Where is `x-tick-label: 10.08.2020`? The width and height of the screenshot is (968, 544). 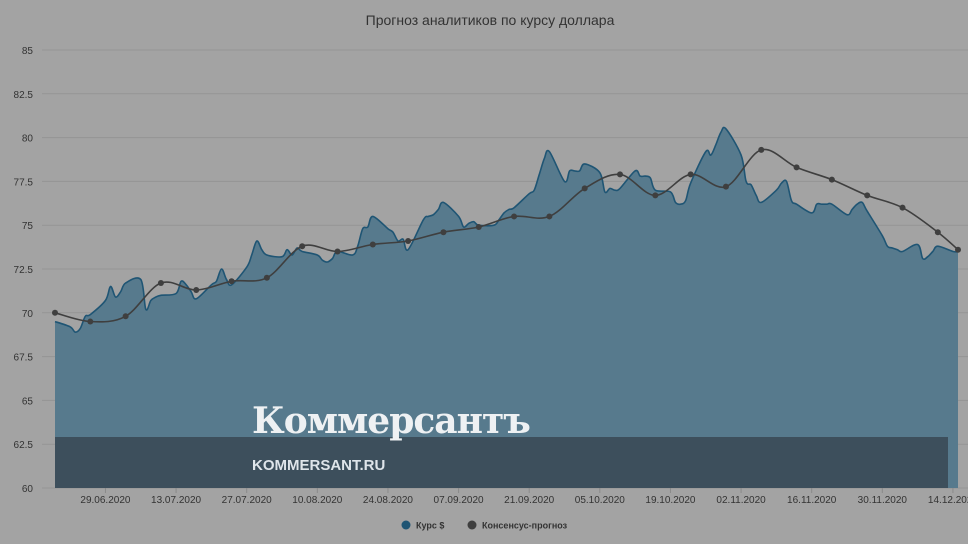 x-tick-label: 10.08.2020 is located at coordinates (317, 500).